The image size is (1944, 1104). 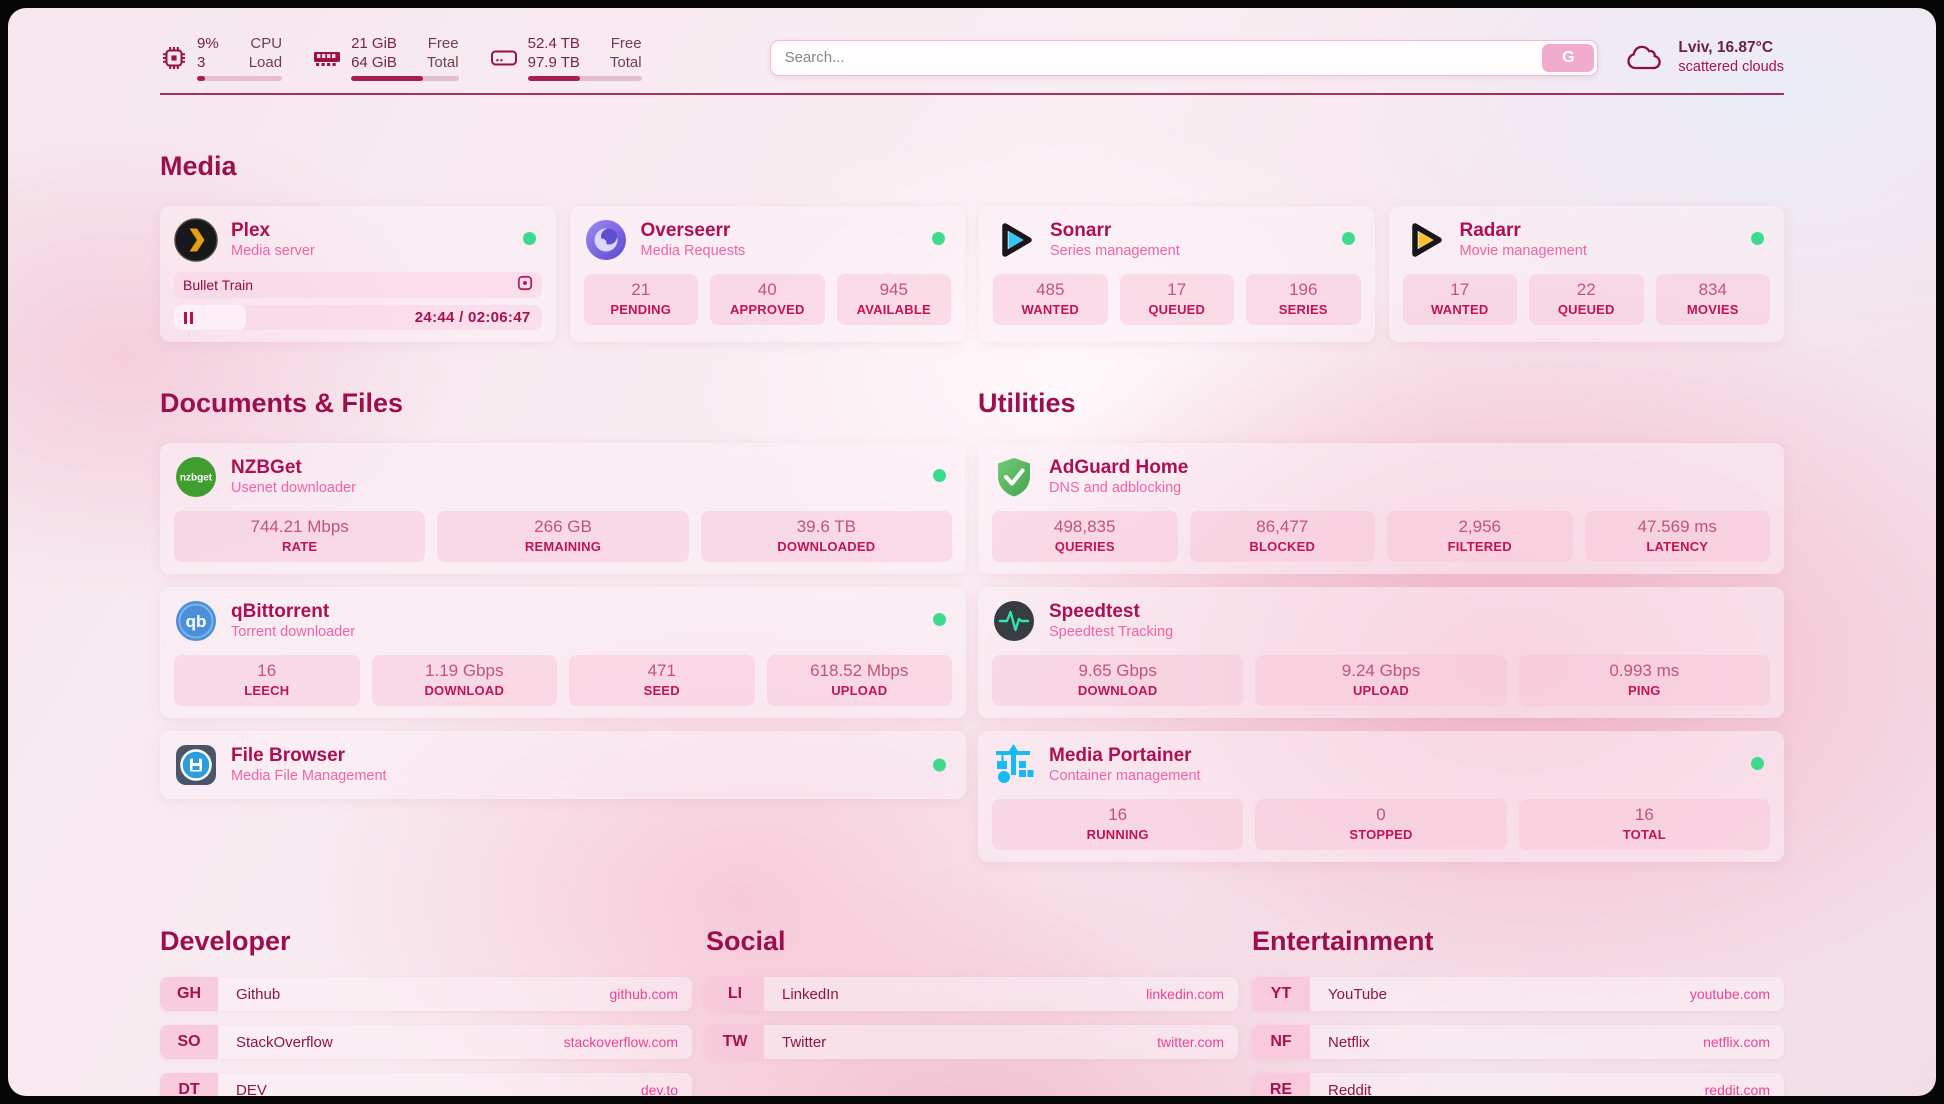 I want to click on card-subtitle: Movie management, so click(x=1523, y=251).